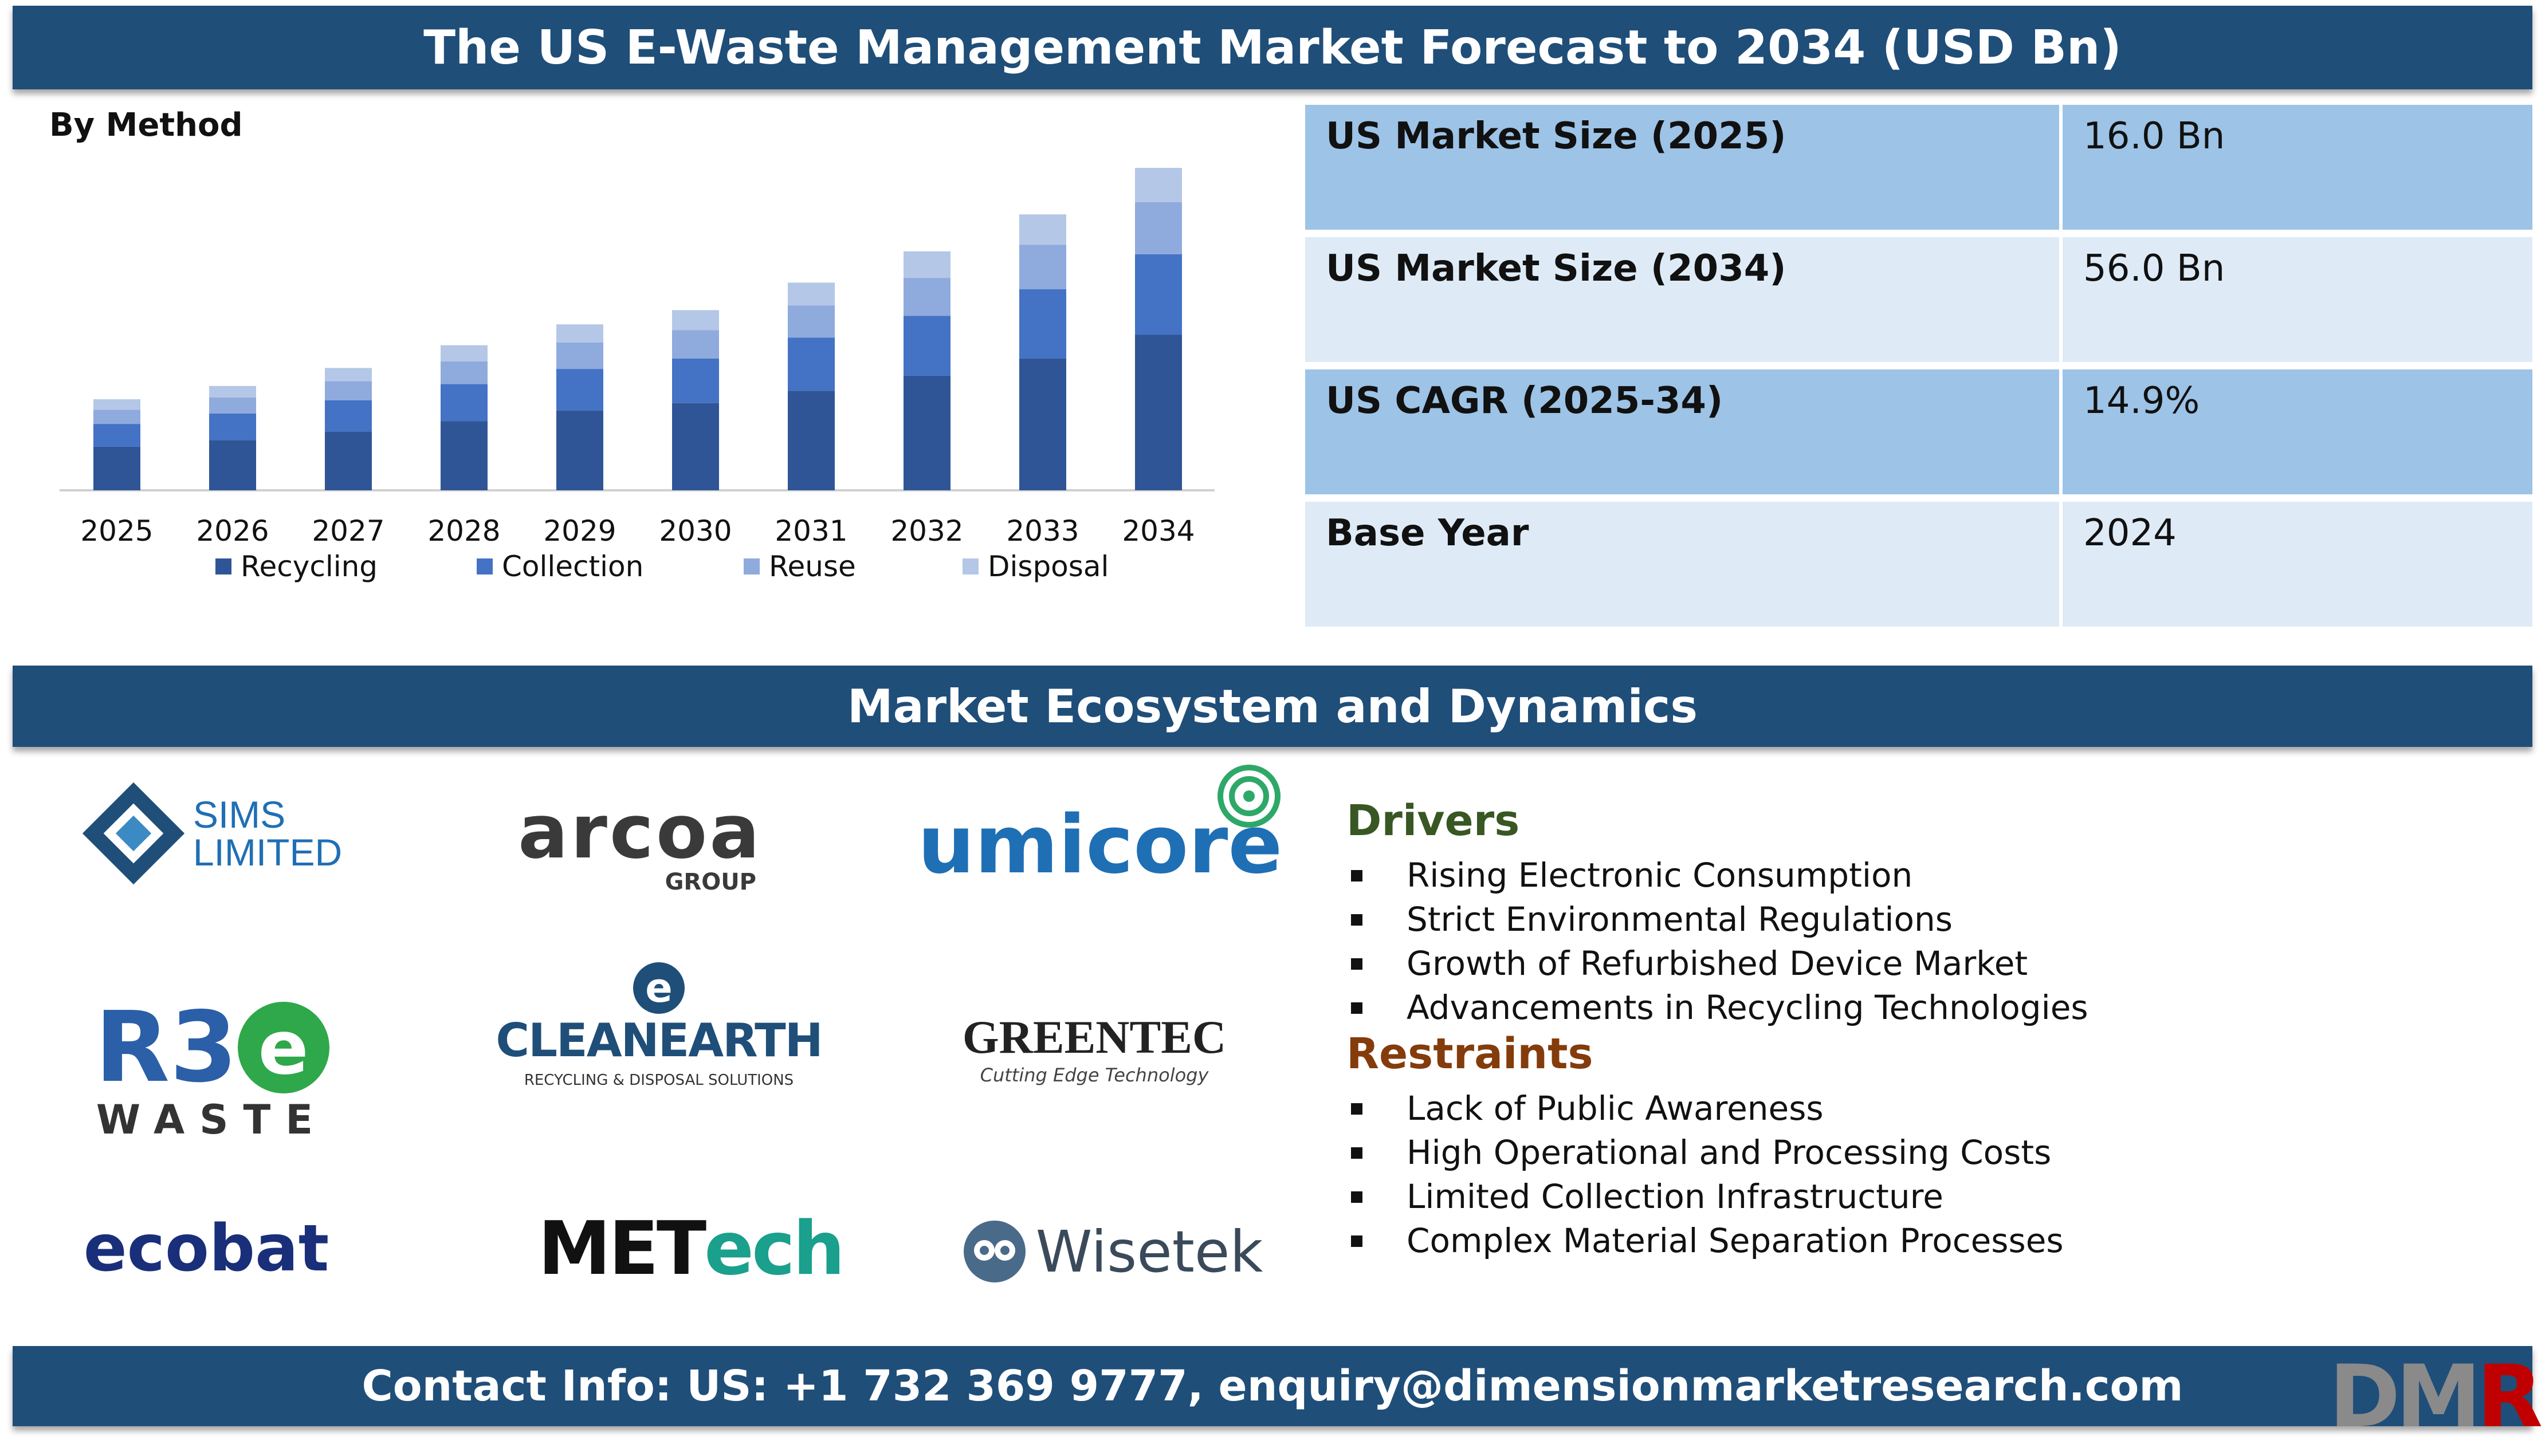 The width and height of the screenshot is (2545, 1456). I want to click on x-tick-label: 2025, so click(117, 531).